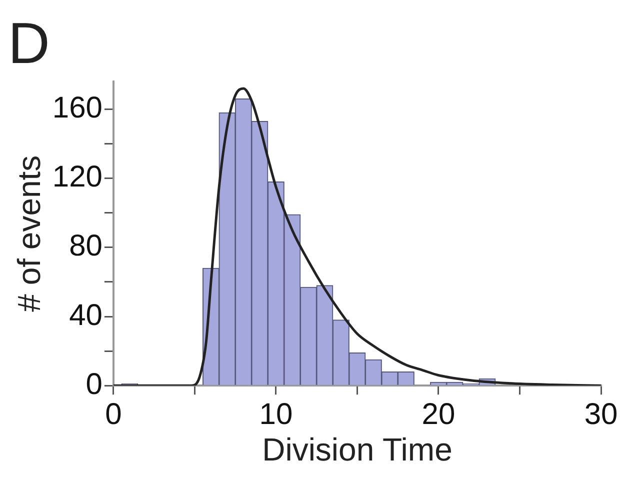  I want to click on x-tick-label: 10, so click(276, 414).